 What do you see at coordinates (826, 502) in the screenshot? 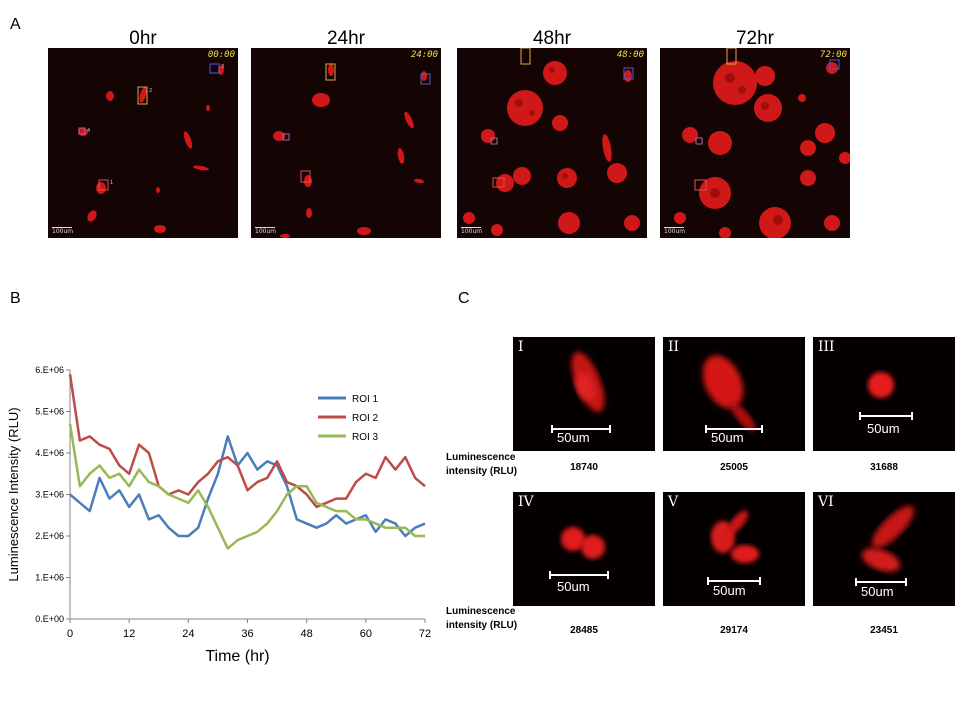
I see `cell-roman-label: VI` at bounding box center [826, 502].